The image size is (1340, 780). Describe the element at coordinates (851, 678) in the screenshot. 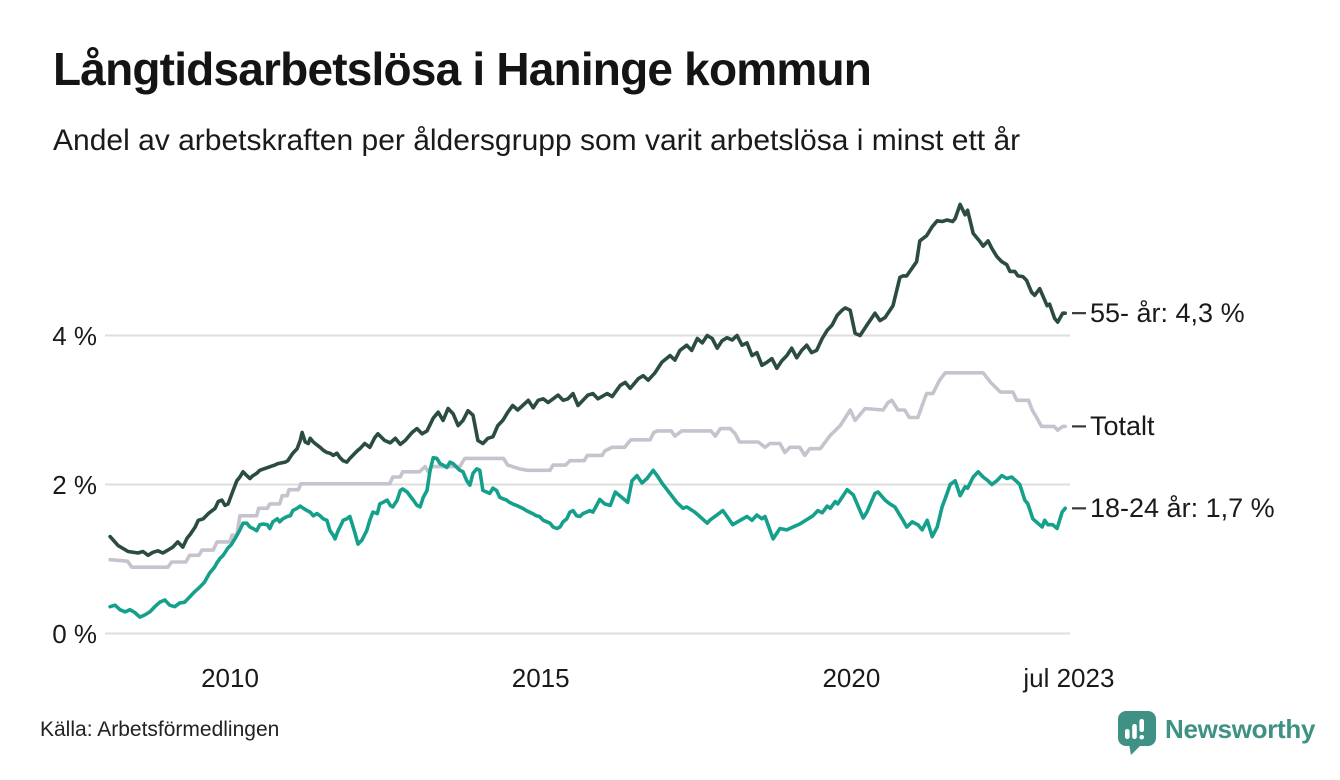

I see `x-tick-label-2020: 2020` at that location.